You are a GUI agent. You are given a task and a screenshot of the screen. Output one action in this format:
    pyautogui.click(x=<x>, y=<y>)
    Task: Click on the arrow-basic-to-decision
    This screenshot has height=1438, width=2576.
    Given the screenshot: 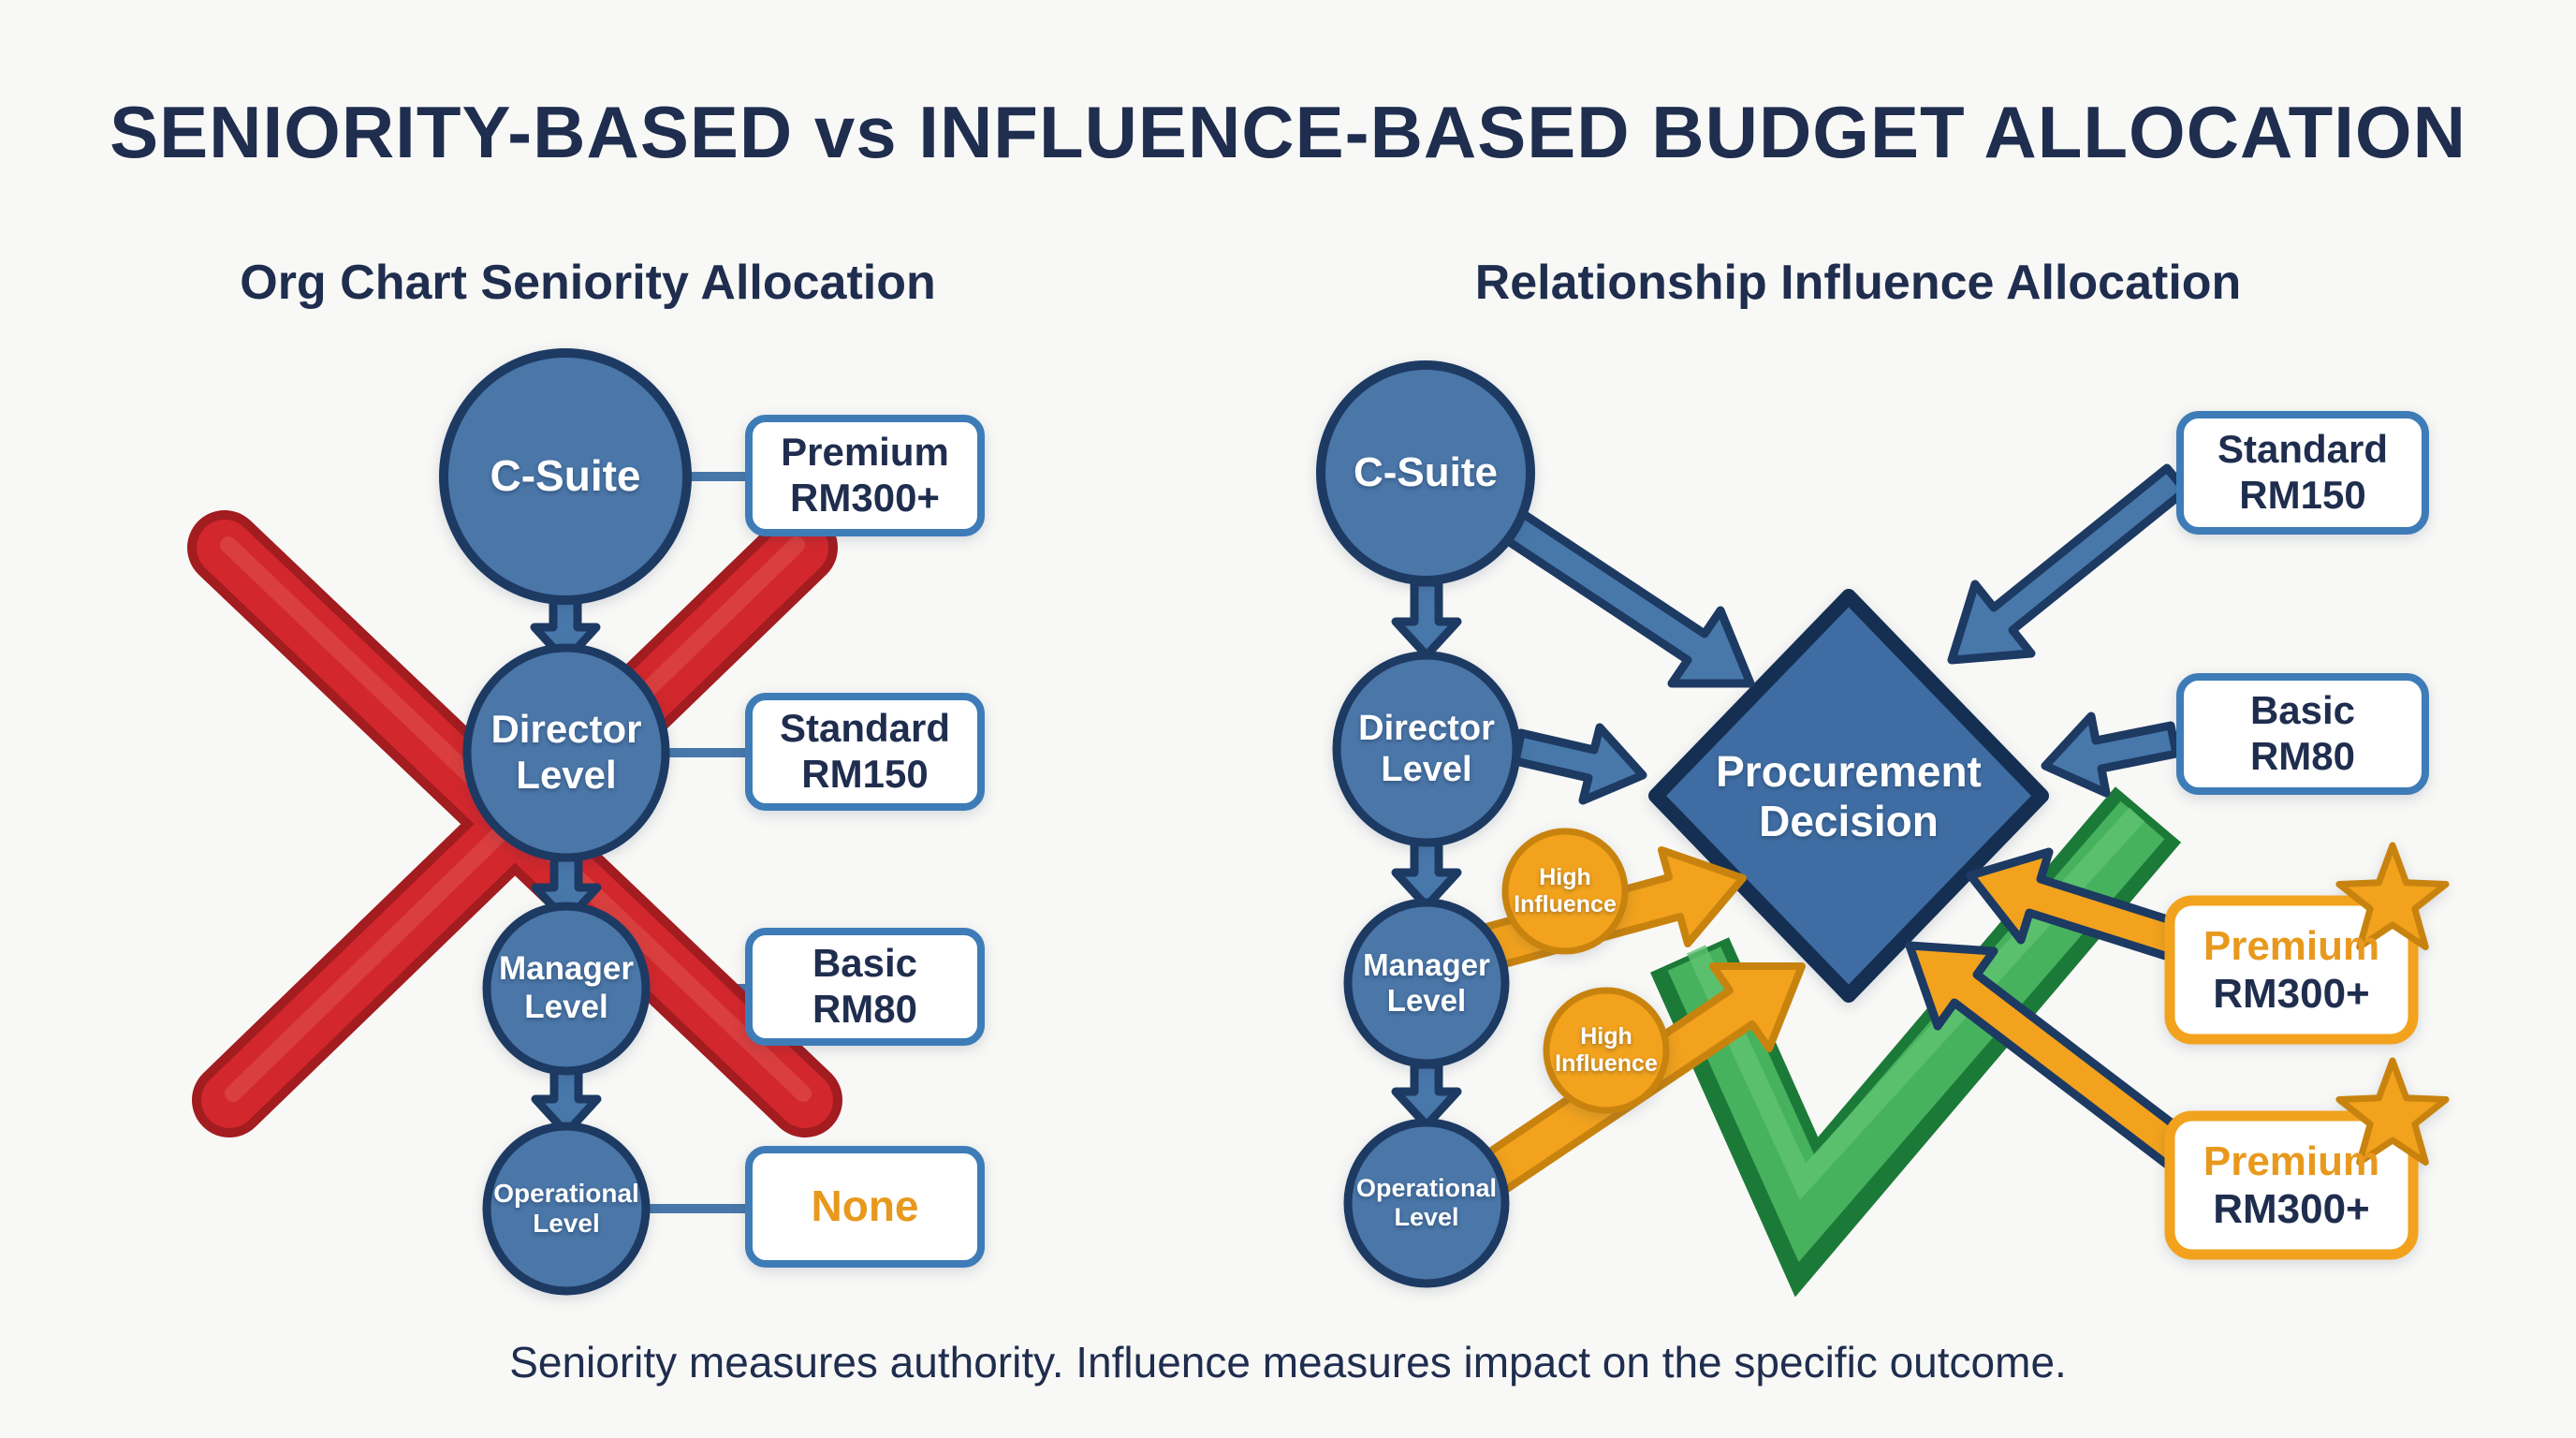 What is the action you would take?
    pyautogui.click(x=2111, y=755)
    